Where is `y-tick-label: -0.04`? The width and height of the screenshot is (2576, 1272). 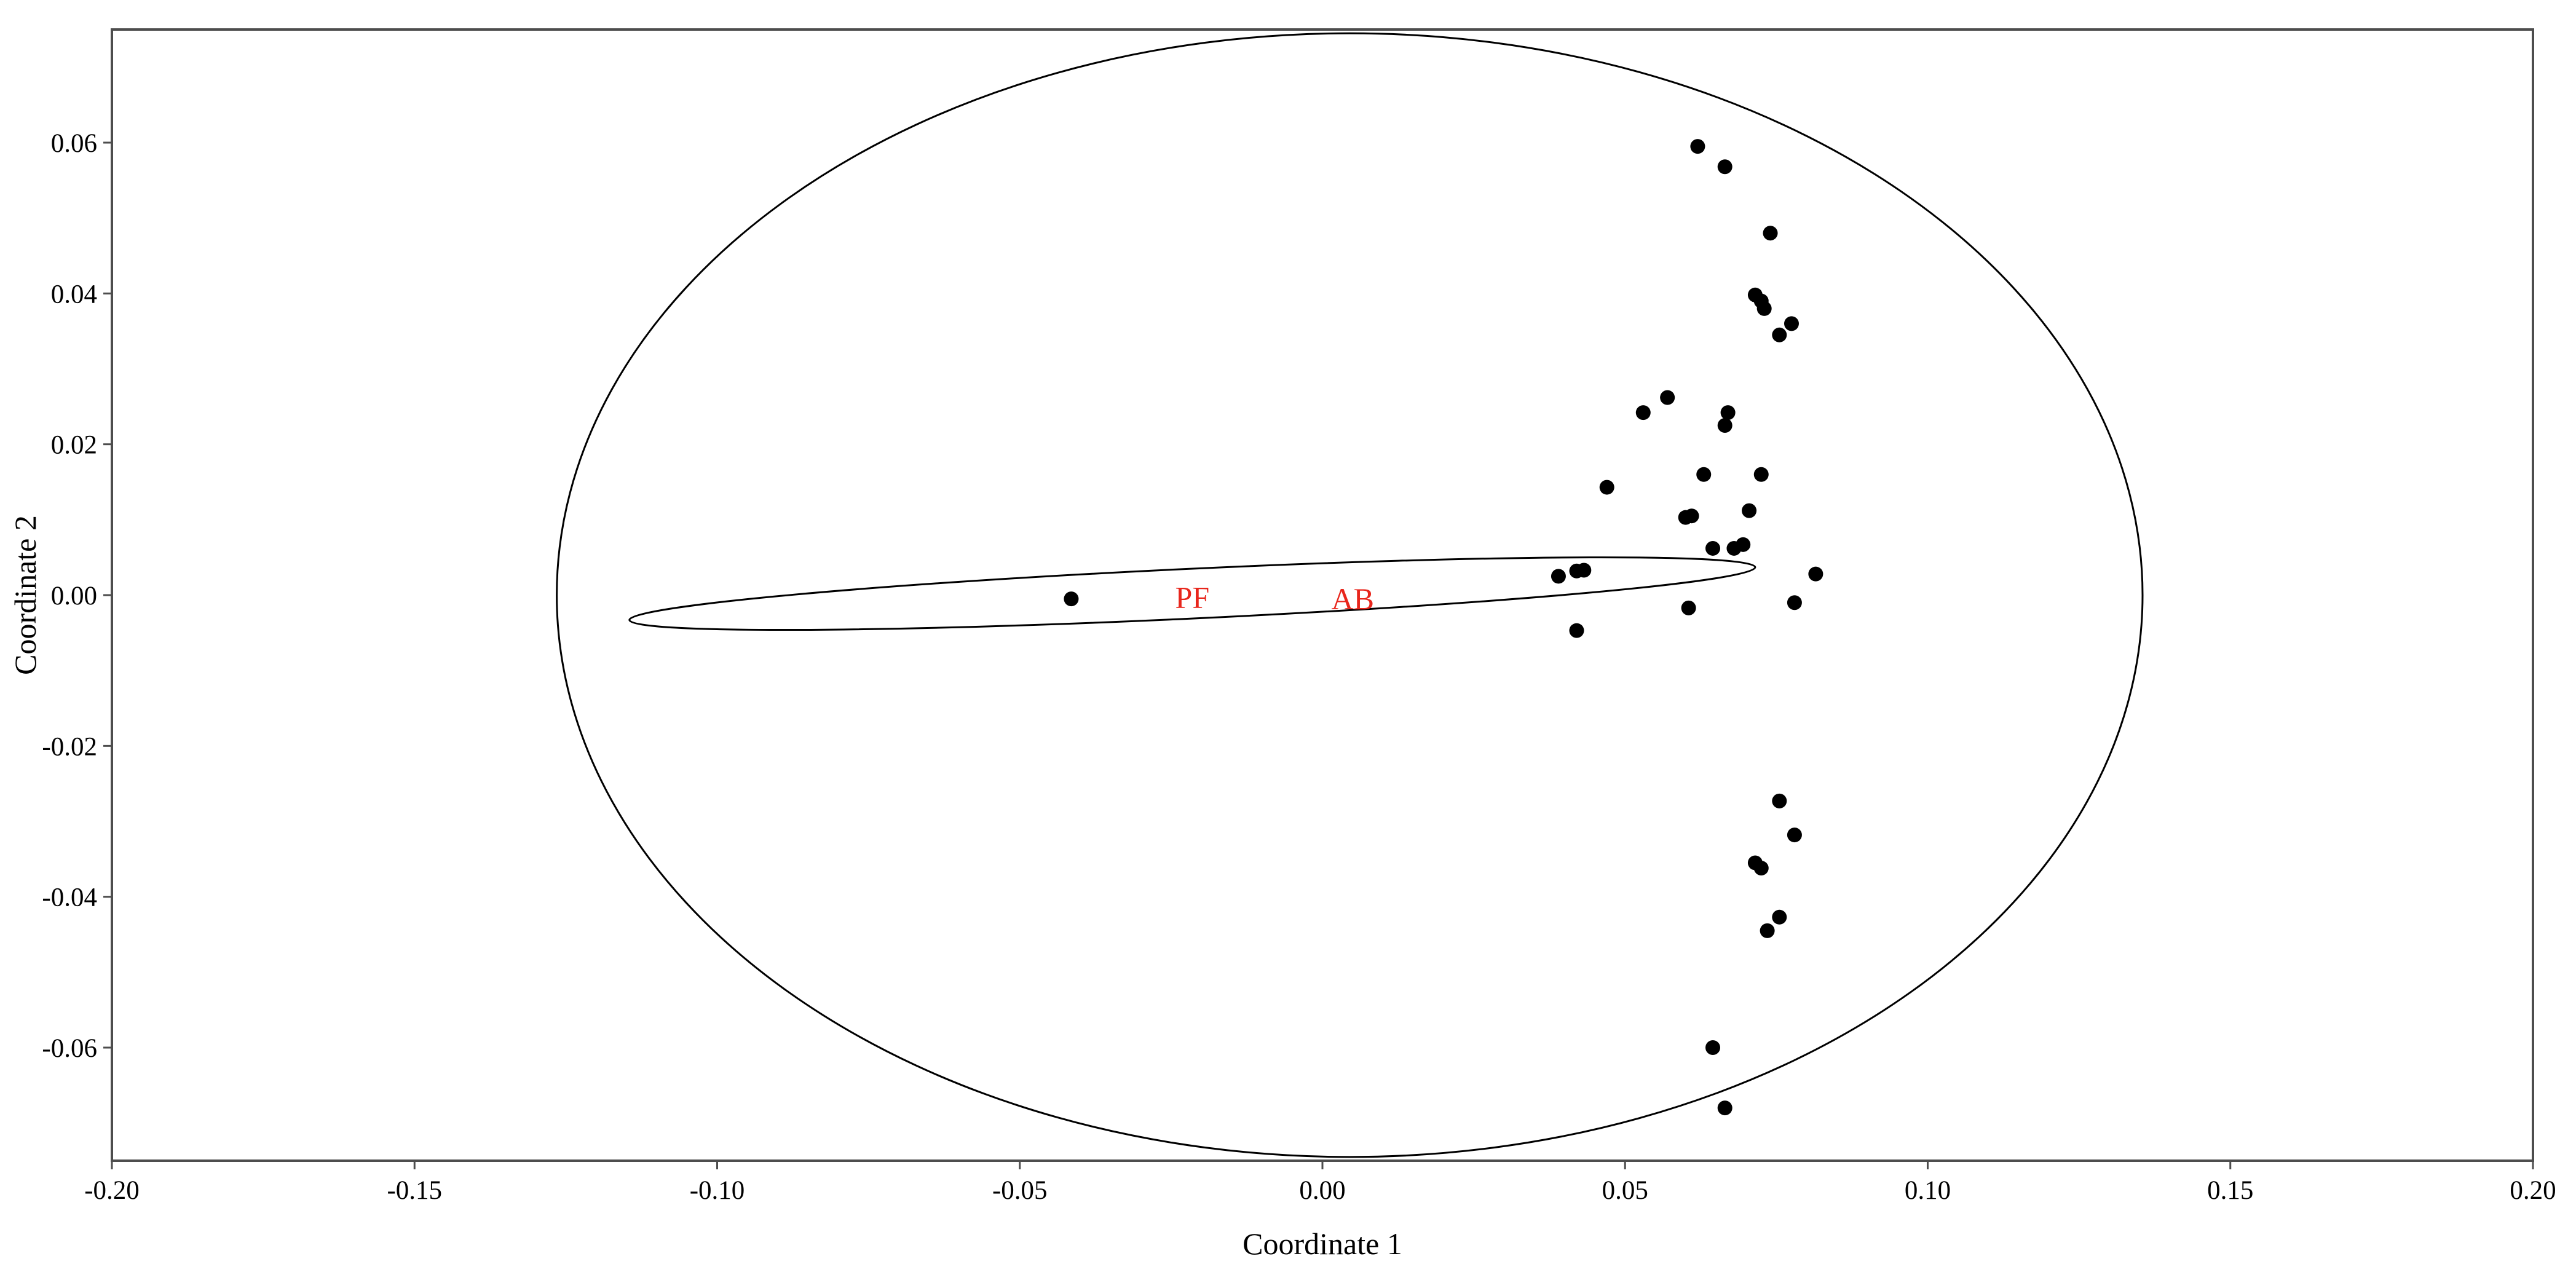
y-tick-label: -0.04 is located at coordinates (69, 897).